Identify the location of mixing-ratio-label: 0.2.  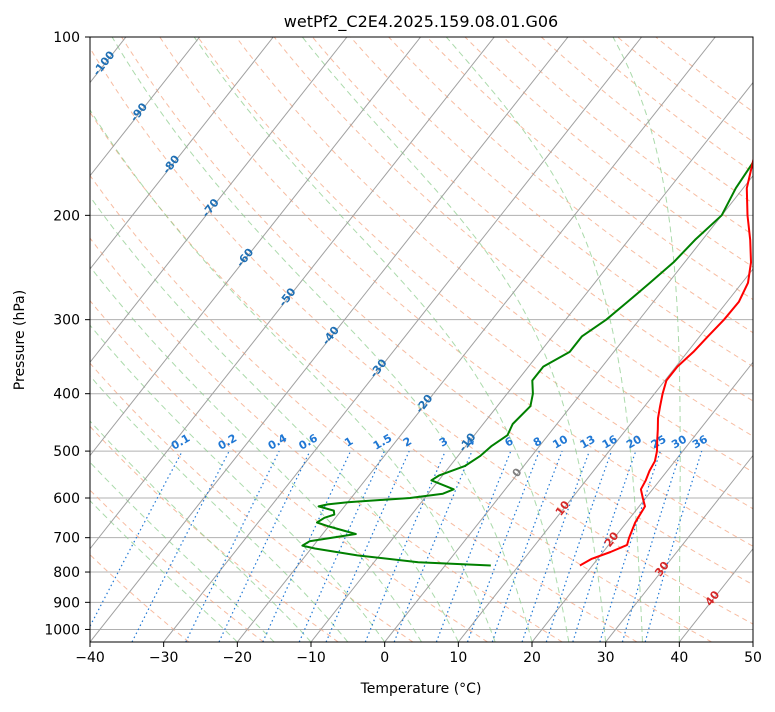
(227, 442).